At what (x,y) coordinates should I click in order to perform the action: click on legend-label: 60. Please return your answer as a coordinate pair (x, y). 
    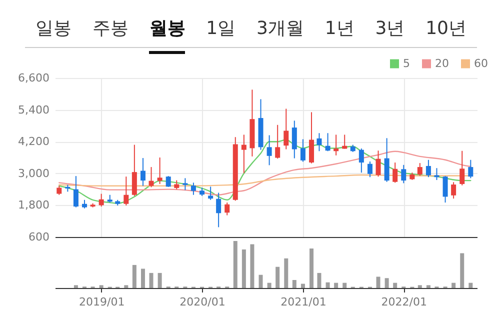
    Looking at the image, I should click on (481, 63).